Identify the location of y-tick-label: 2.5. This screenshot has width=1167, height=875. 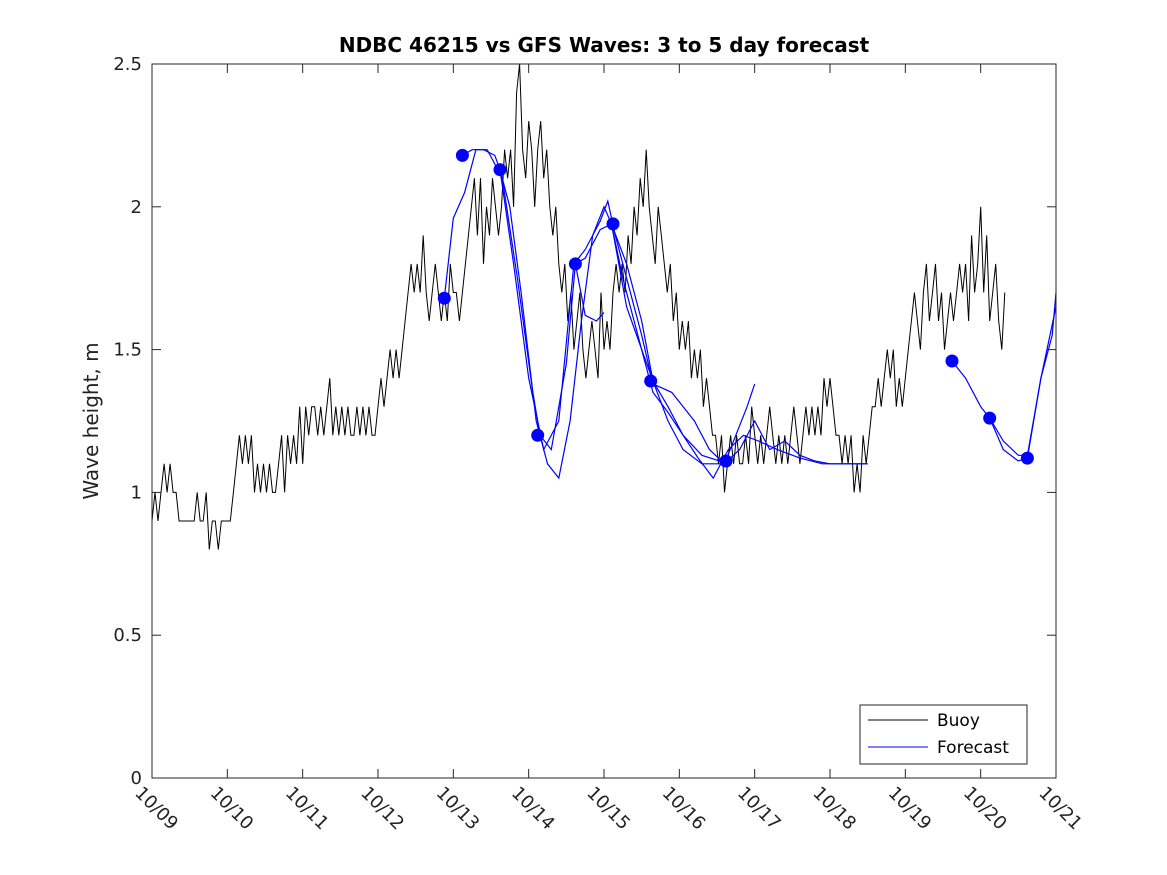
(127, 64).